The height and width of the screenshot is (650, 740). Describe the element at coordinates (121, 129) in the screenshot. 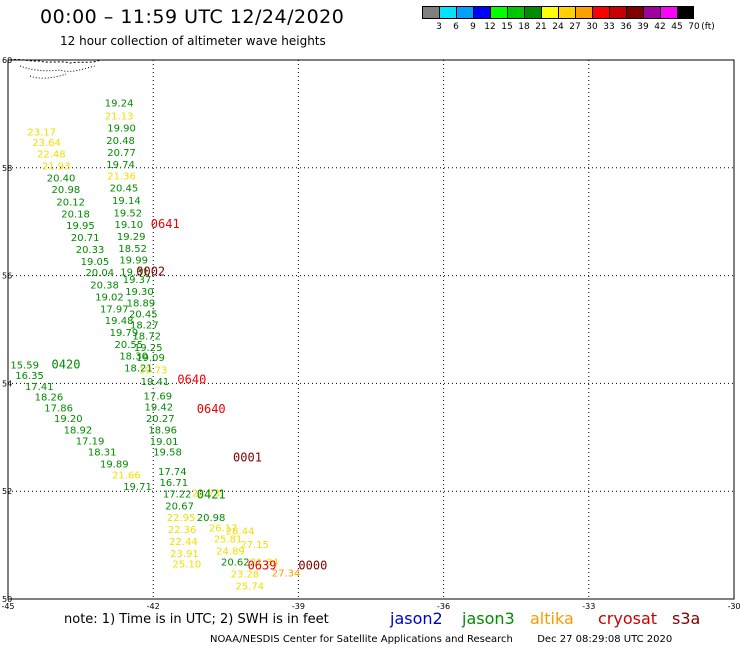

I see `wave-height-value: 19.90` at that location.